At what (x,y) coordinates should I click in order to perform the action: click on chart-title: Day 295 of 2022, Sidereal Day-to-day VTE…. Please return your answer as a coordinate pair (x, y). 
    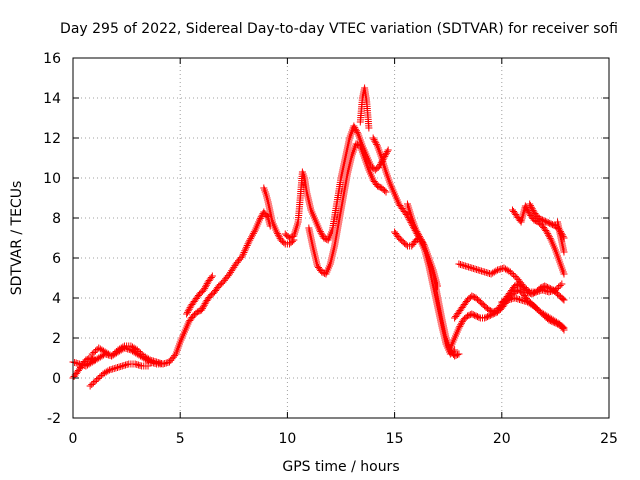
    Looking at the image, I should click on (339, 29).